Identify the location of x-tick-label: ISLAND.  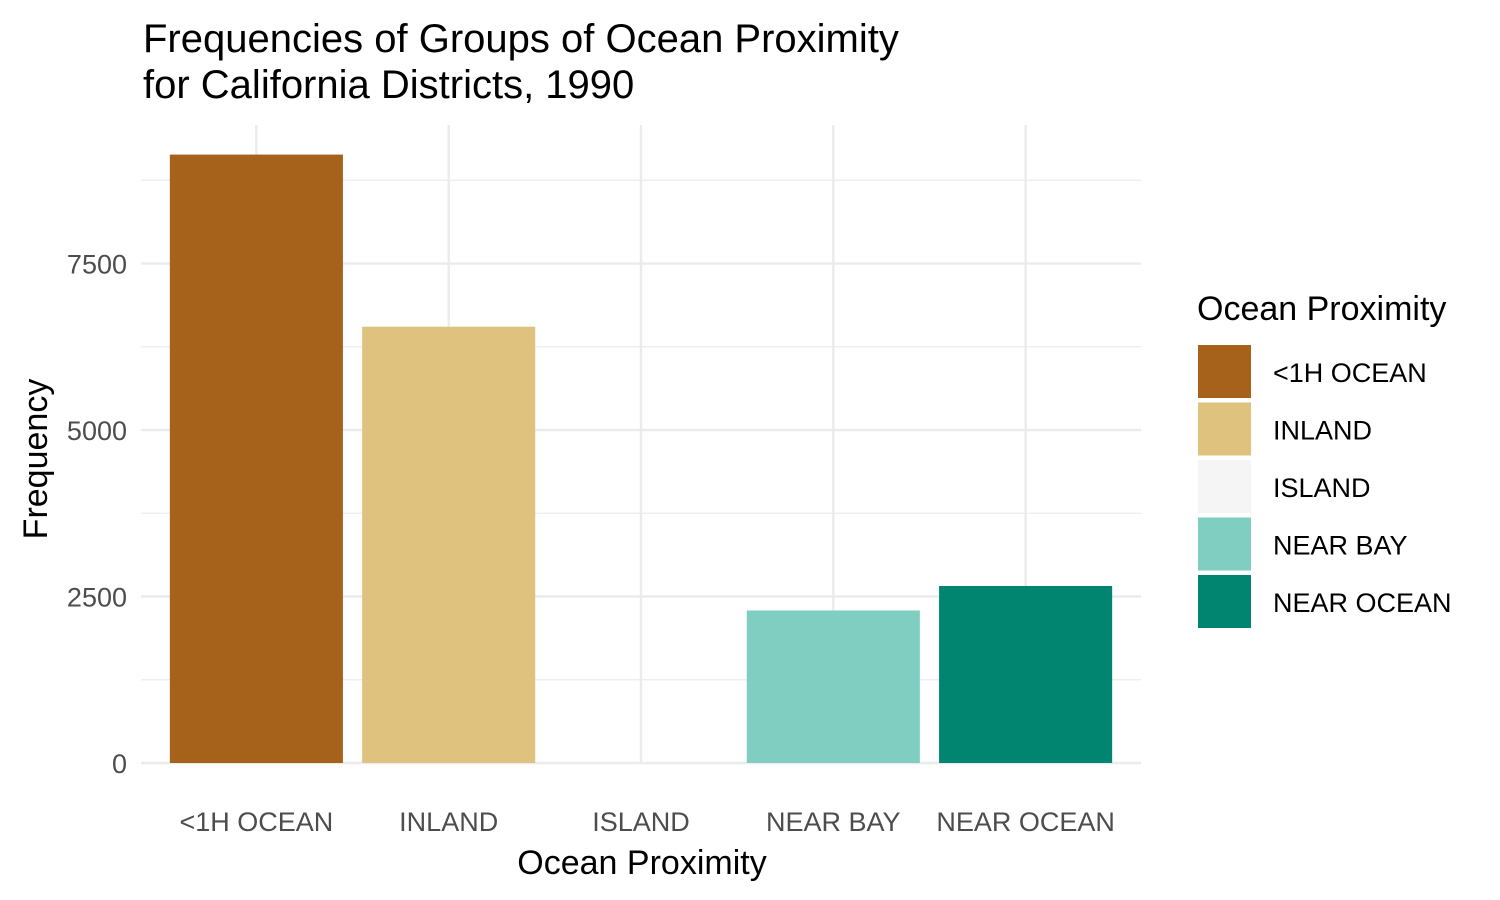
(641, 822).